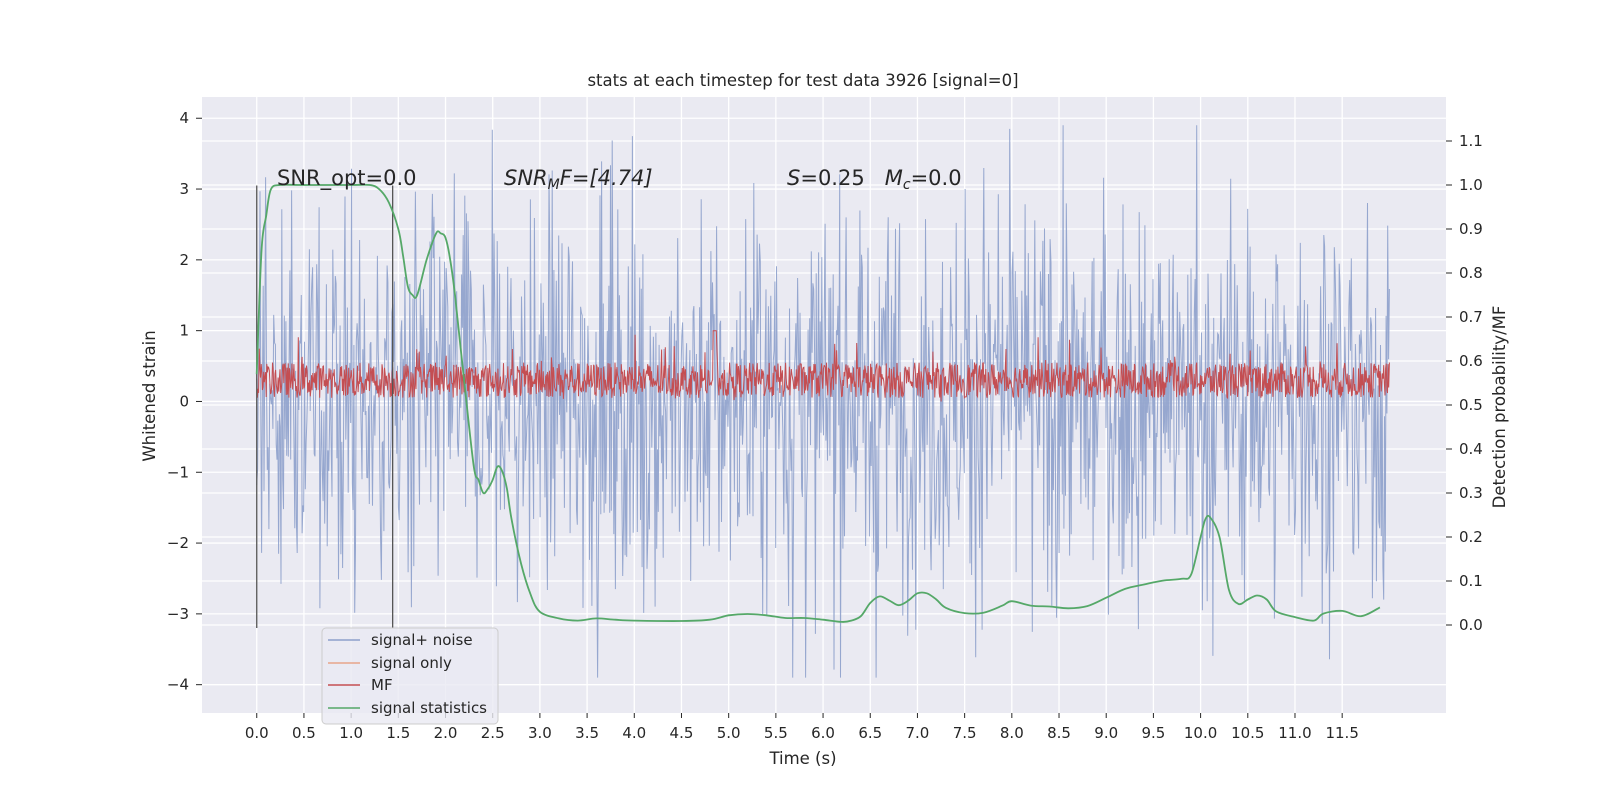 This screenshot has height=800, width=1600. Describe the element at coordinates (1471, 229) in the screenshot. I see `y2-tick-label: 0.9` at that location.